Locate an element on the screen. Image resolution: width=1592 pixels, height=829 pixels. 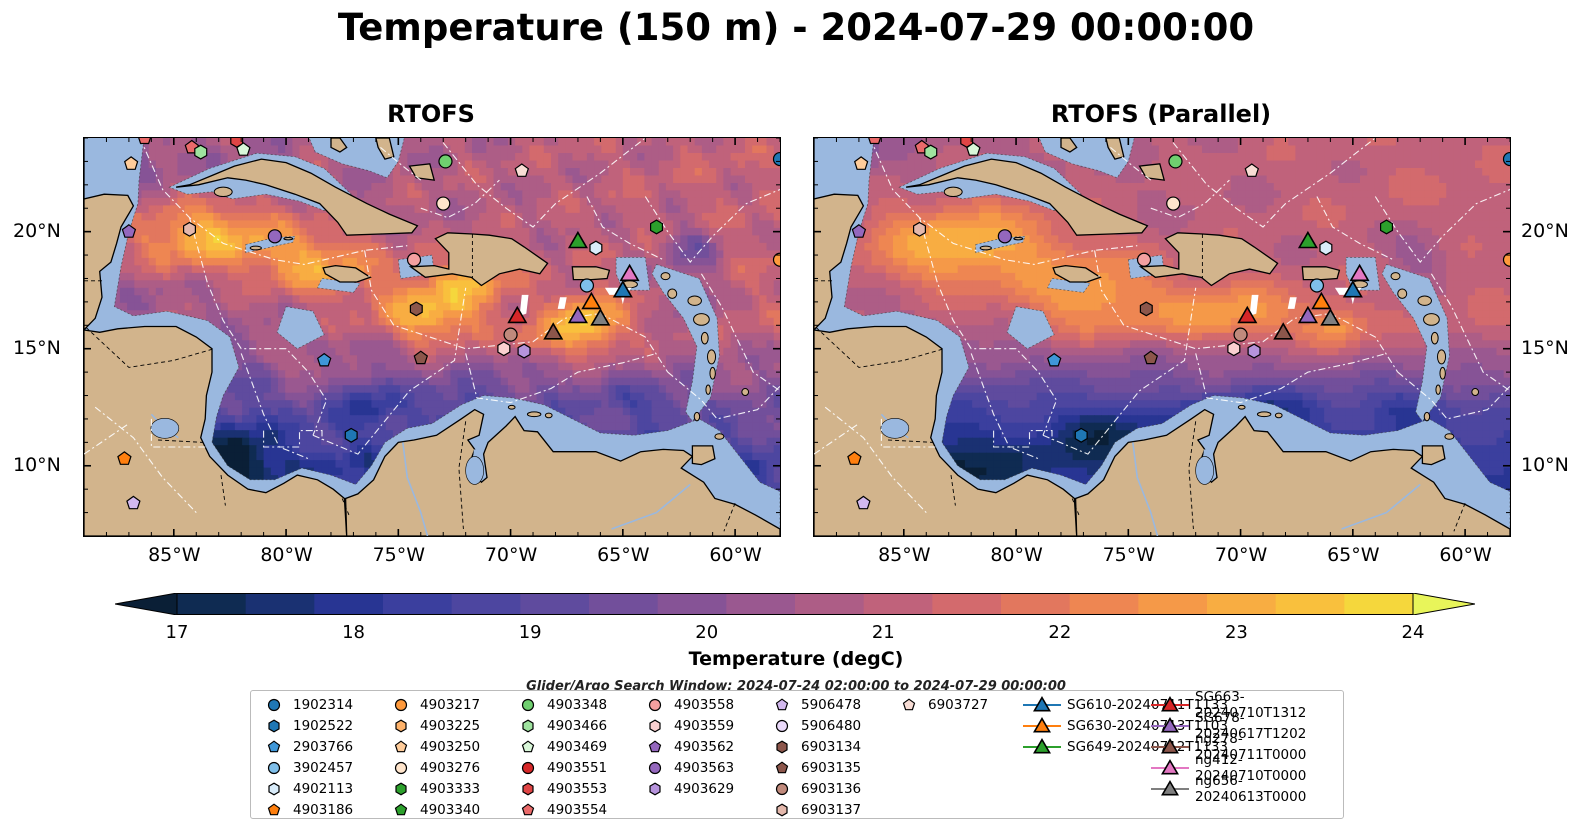
legend-marker-ng412-20240710t0000 is located at coordinates (1170, 767).